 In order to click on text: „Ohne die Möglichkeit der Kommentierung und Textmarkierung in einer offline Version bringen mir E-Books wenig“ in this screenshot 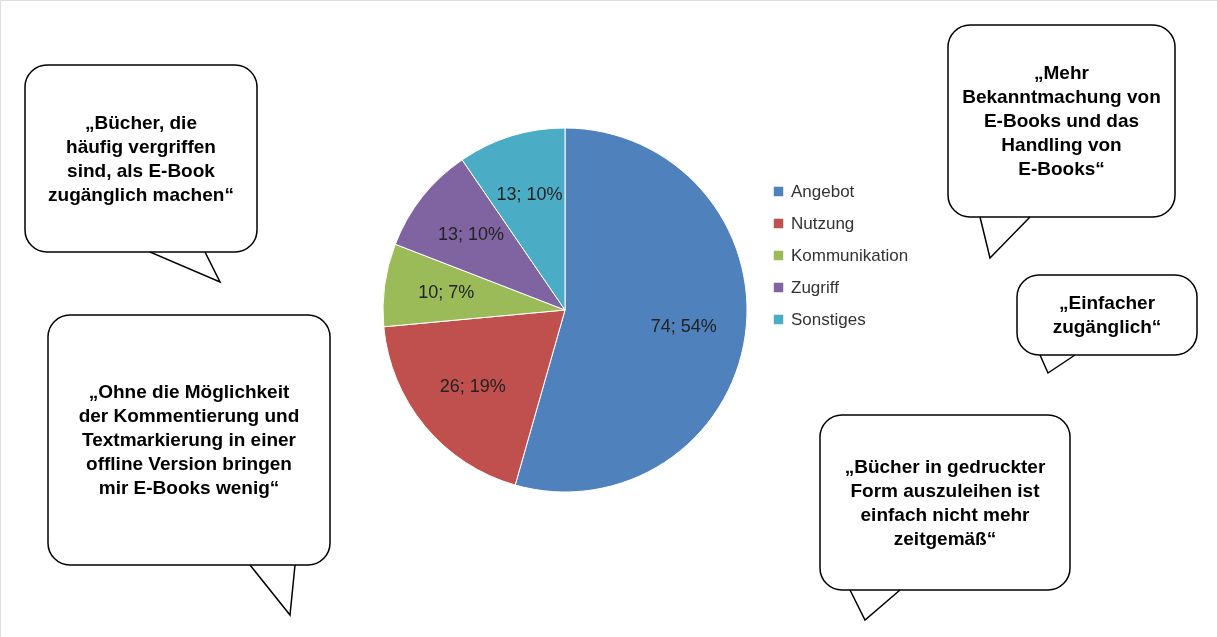, I will do `click(189, 439)`.